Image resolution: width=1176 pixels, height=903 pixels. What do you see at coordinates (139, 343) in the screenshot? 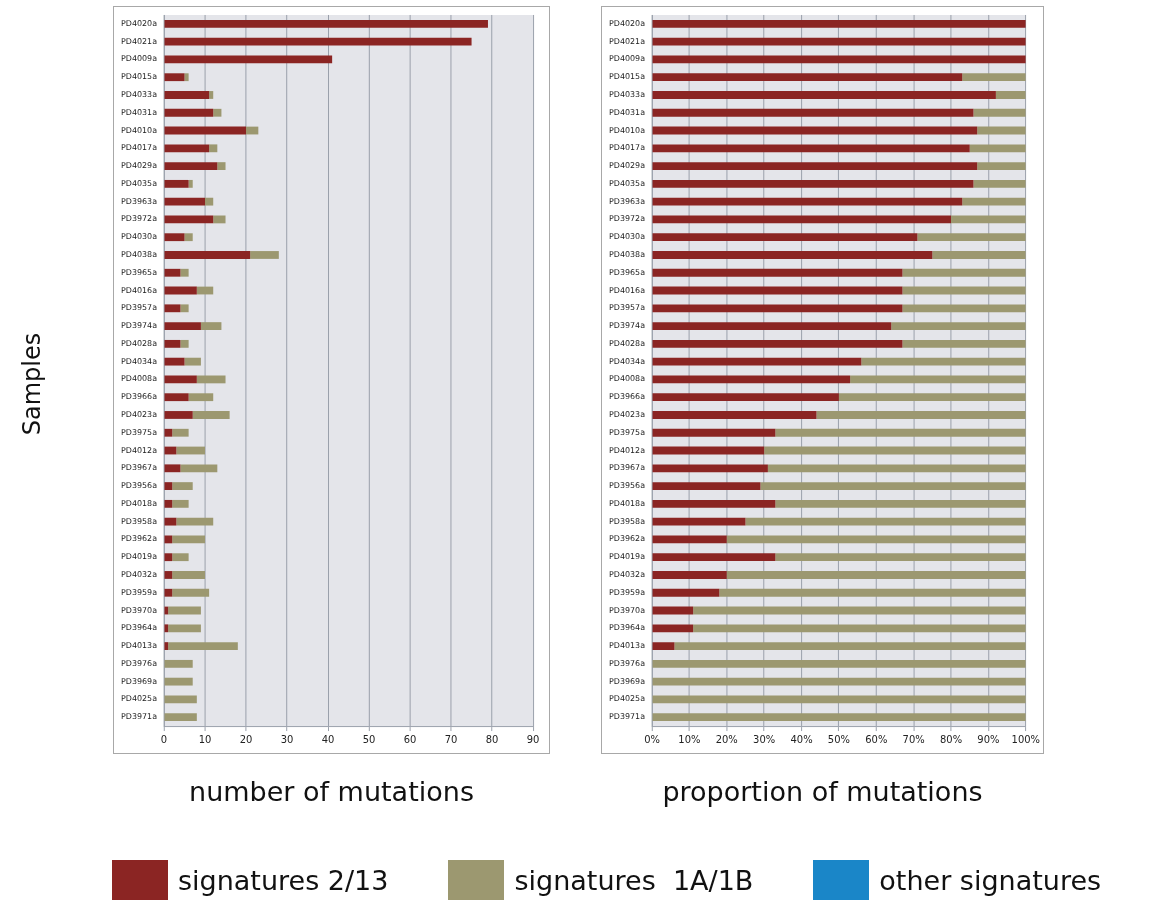
I see `y-tick-label: PD4028a` at bounding box center [139, 343].